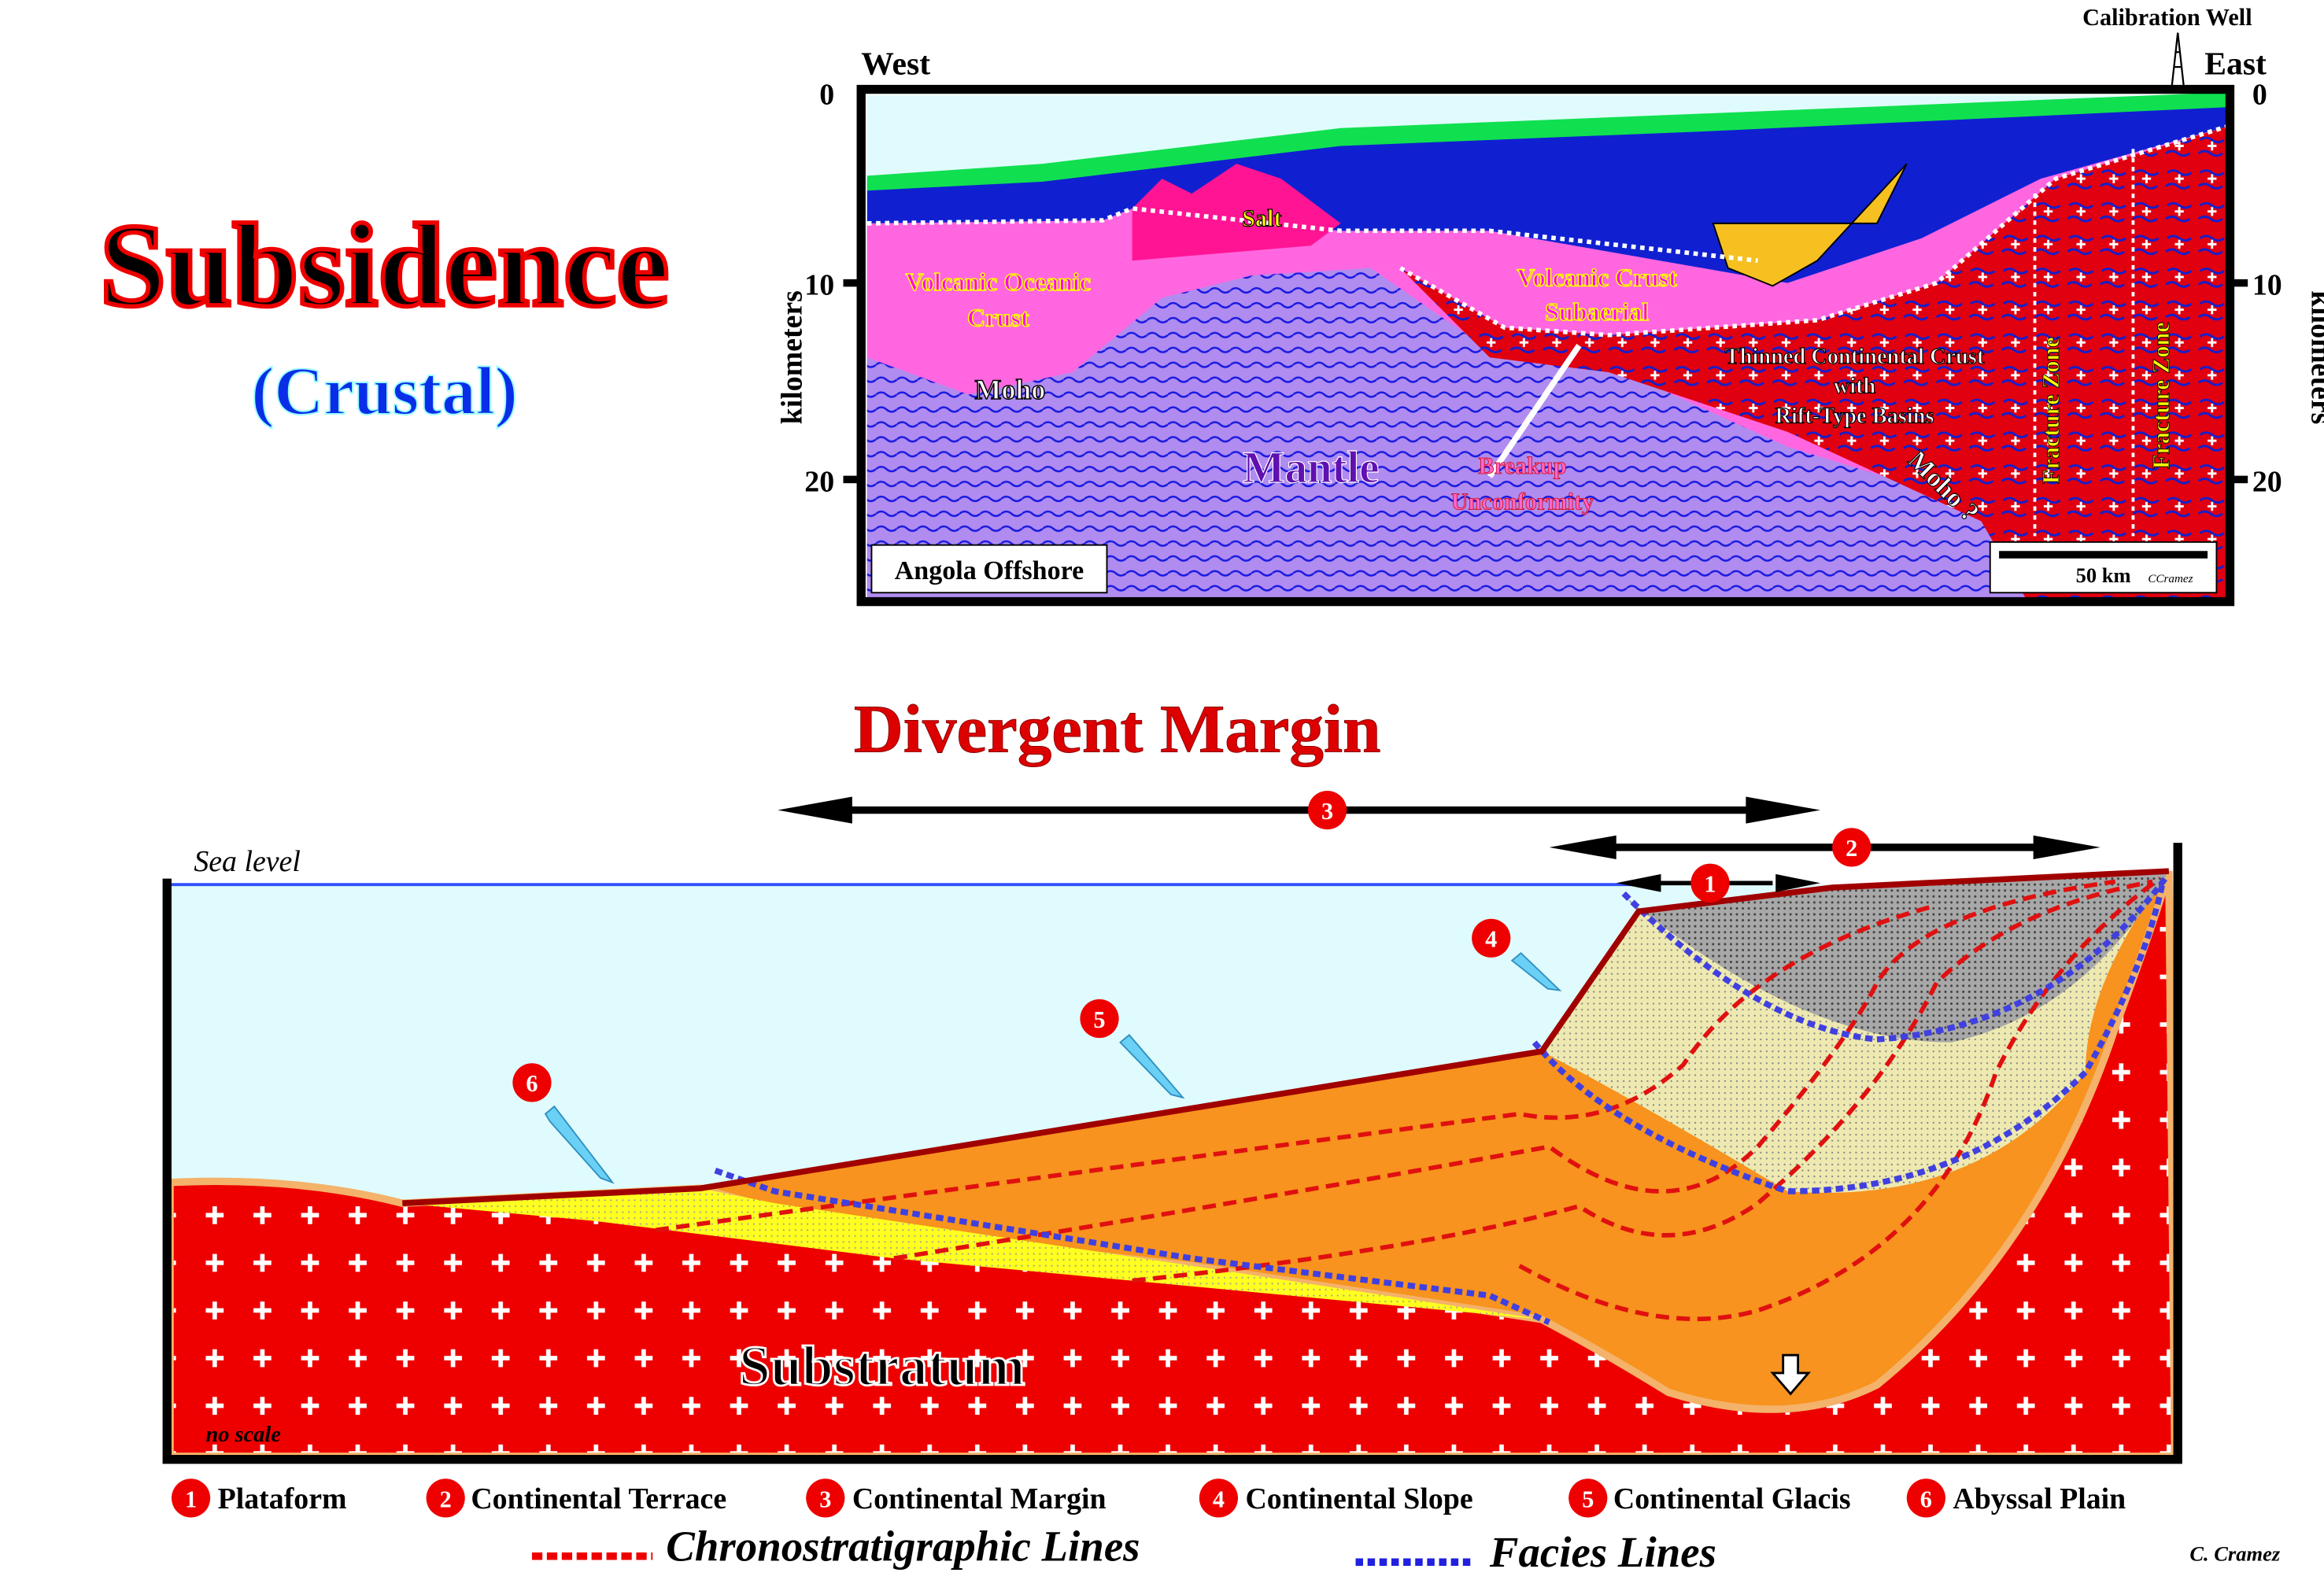 The height and width of the screenshot is (1580, 2324). I want to click on location-label: Angola Offshore, so click(989, 570).